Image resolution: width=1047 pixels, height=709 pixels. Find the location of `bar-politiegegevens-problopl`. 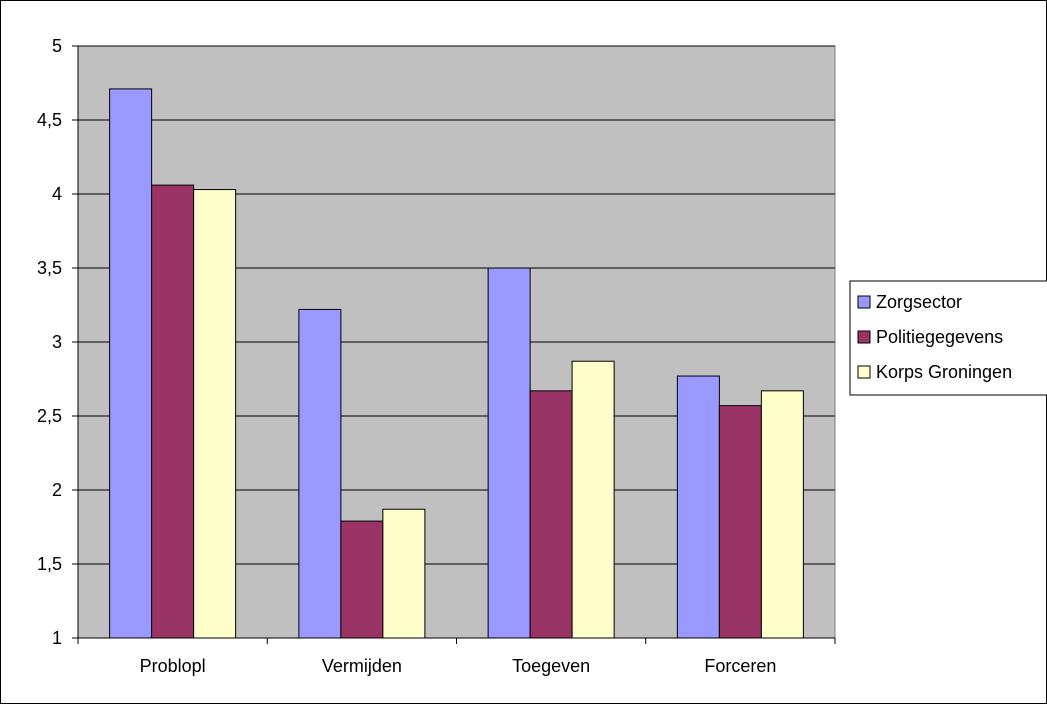

bar-politiegegevens-problopl is located at coordinates (173, 411).